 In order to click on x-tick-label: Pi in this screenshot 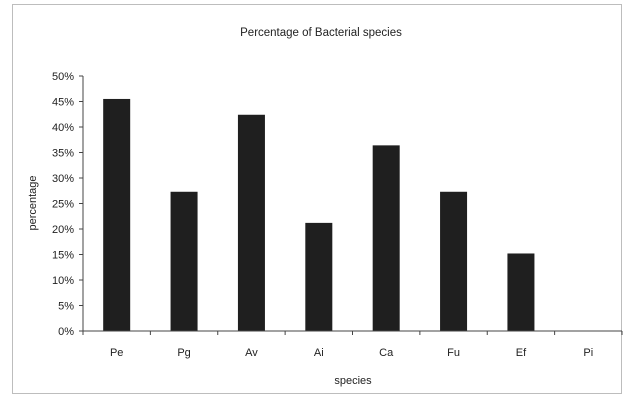, I will do `click(588, 353)`.